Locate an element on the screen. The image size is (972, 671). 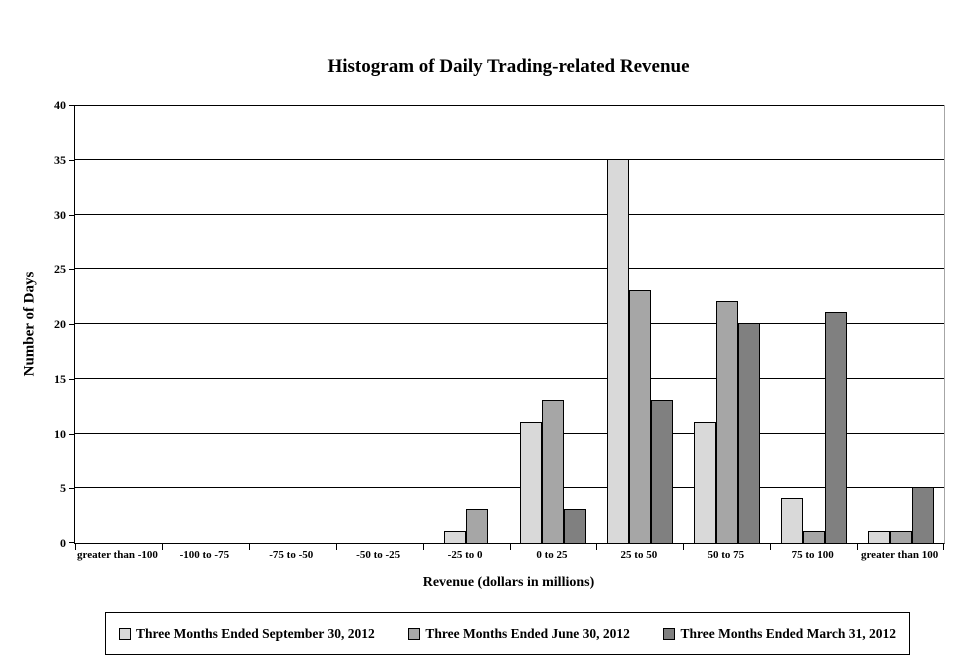
x-tick-label-3: -50 to -25 is located at coordinates (378, 555).